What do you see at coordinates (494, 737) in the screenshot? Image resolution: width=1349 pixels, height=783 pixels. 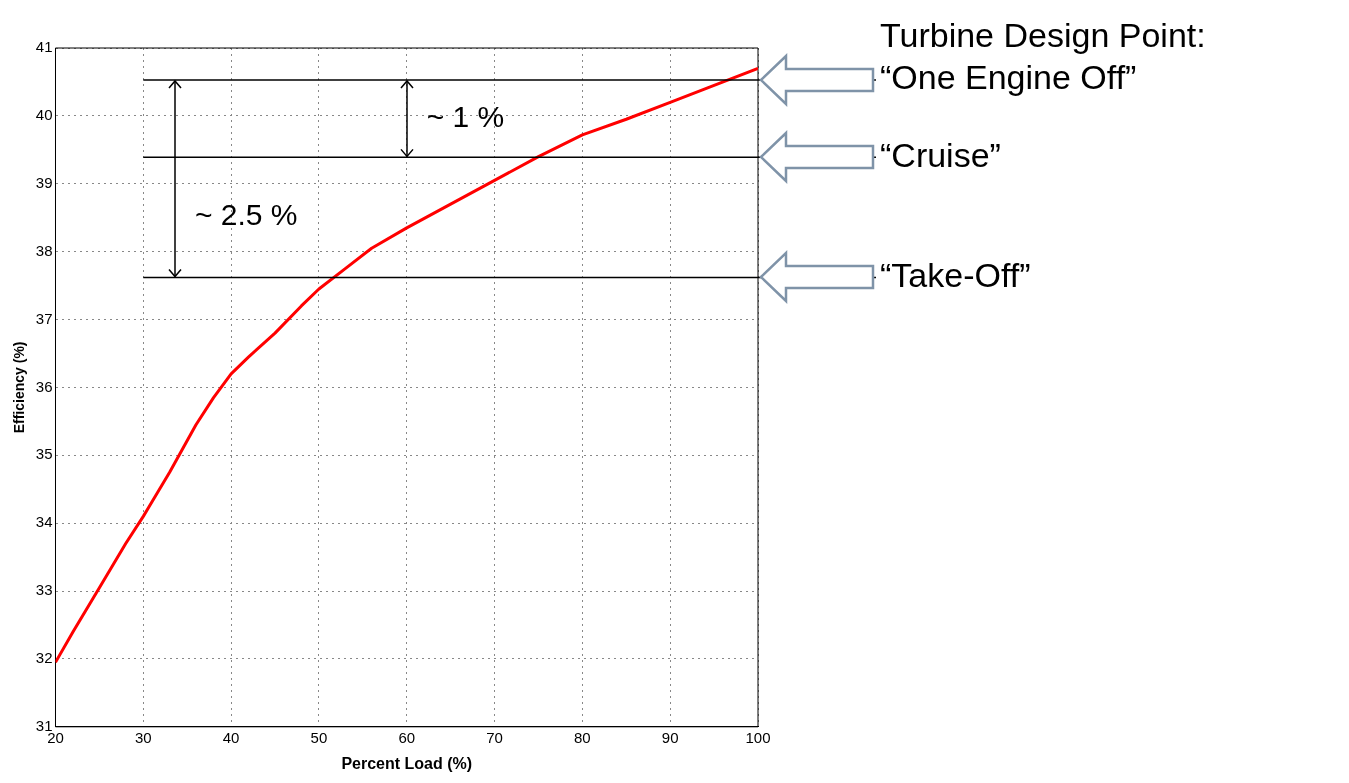 I see `x-tick-label: 70` at bounding box center [494, 737].